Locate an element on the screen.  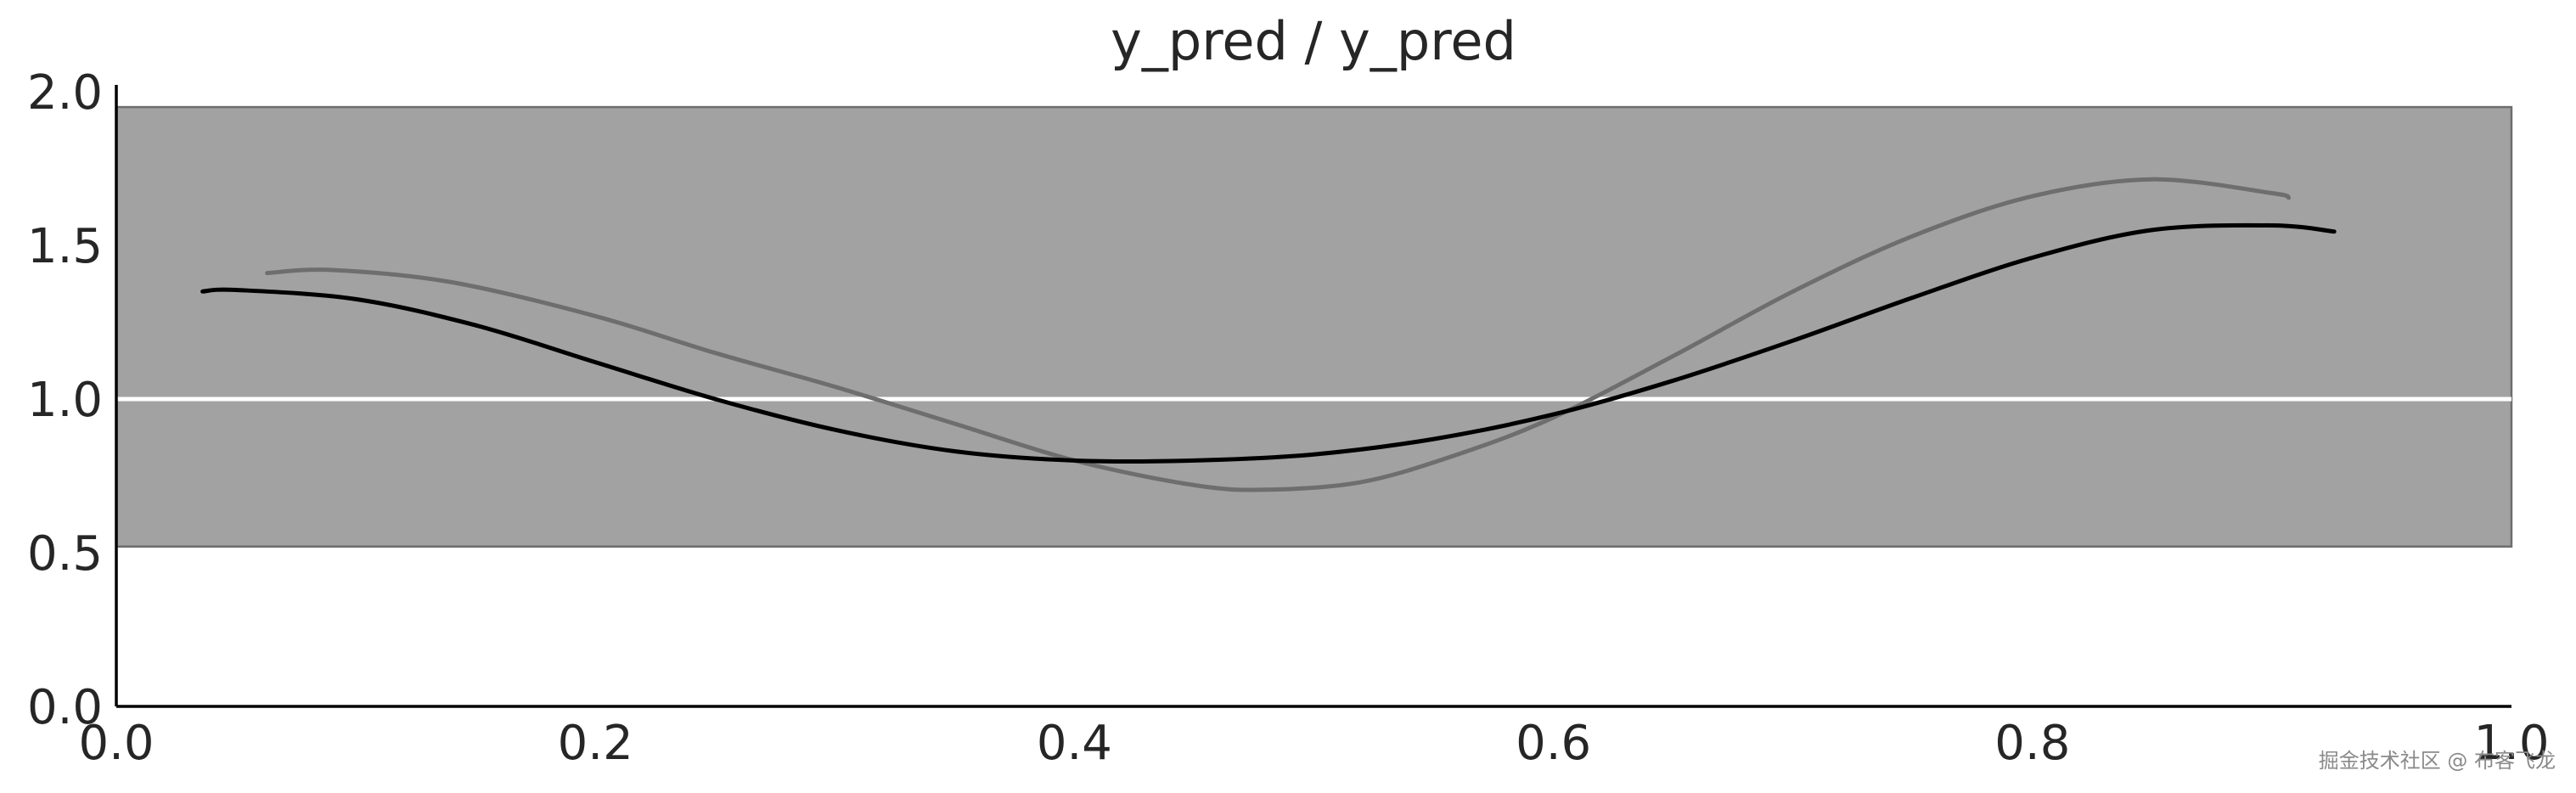
chart-title: y_pred / y_pred is located at coordinates (1313, 41).